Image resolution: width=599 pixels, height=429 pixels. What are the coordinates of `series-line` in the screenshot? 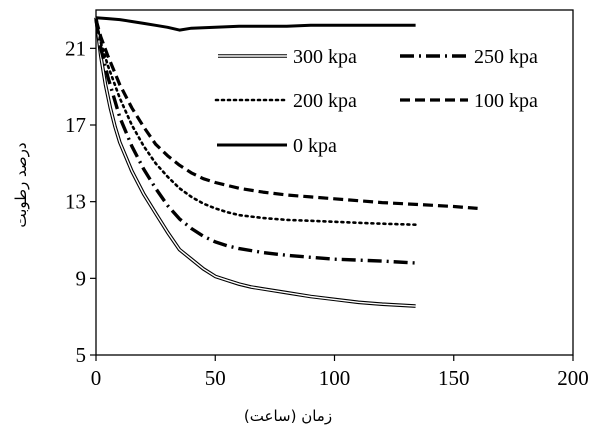 It's located at (255, 24).